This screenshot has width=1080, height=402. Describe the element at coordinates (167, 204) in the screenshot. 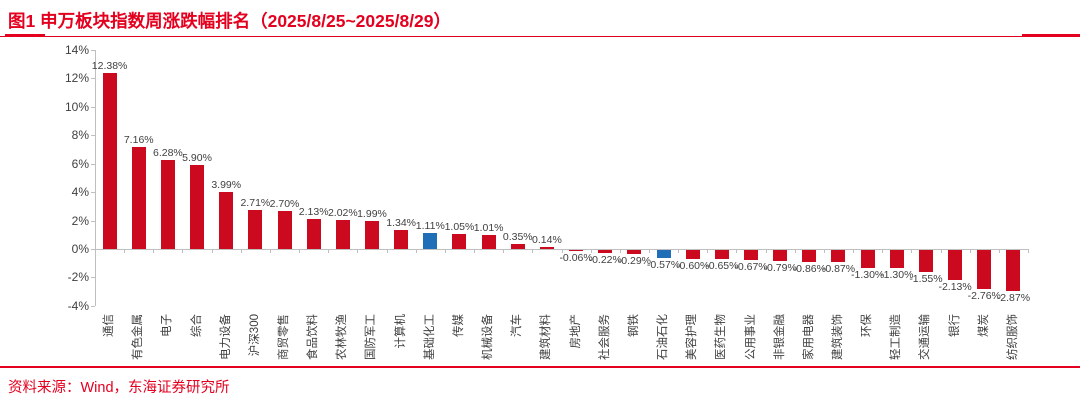

I see `bar-电子` at that location.